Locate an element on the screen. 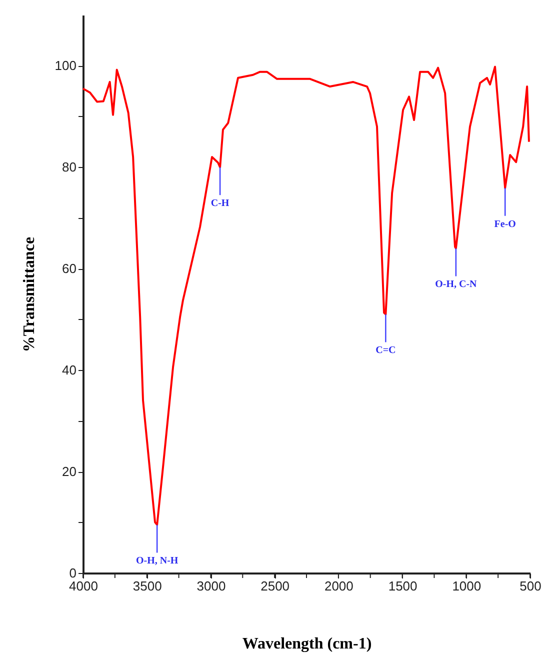 The image size is (544, 670). y-tick-label: 0 is located at coordinates (72, 573).